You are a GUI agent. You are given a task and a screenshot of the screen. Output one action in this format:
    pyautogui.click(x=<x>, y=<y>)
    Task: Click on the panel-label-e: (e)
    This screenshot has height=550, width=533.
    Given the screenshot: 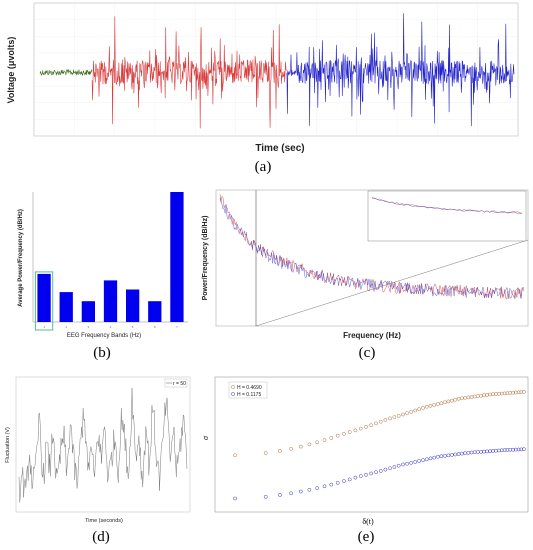 What is the action you would take?
    pyautogui.click(x=366, y=537)
    